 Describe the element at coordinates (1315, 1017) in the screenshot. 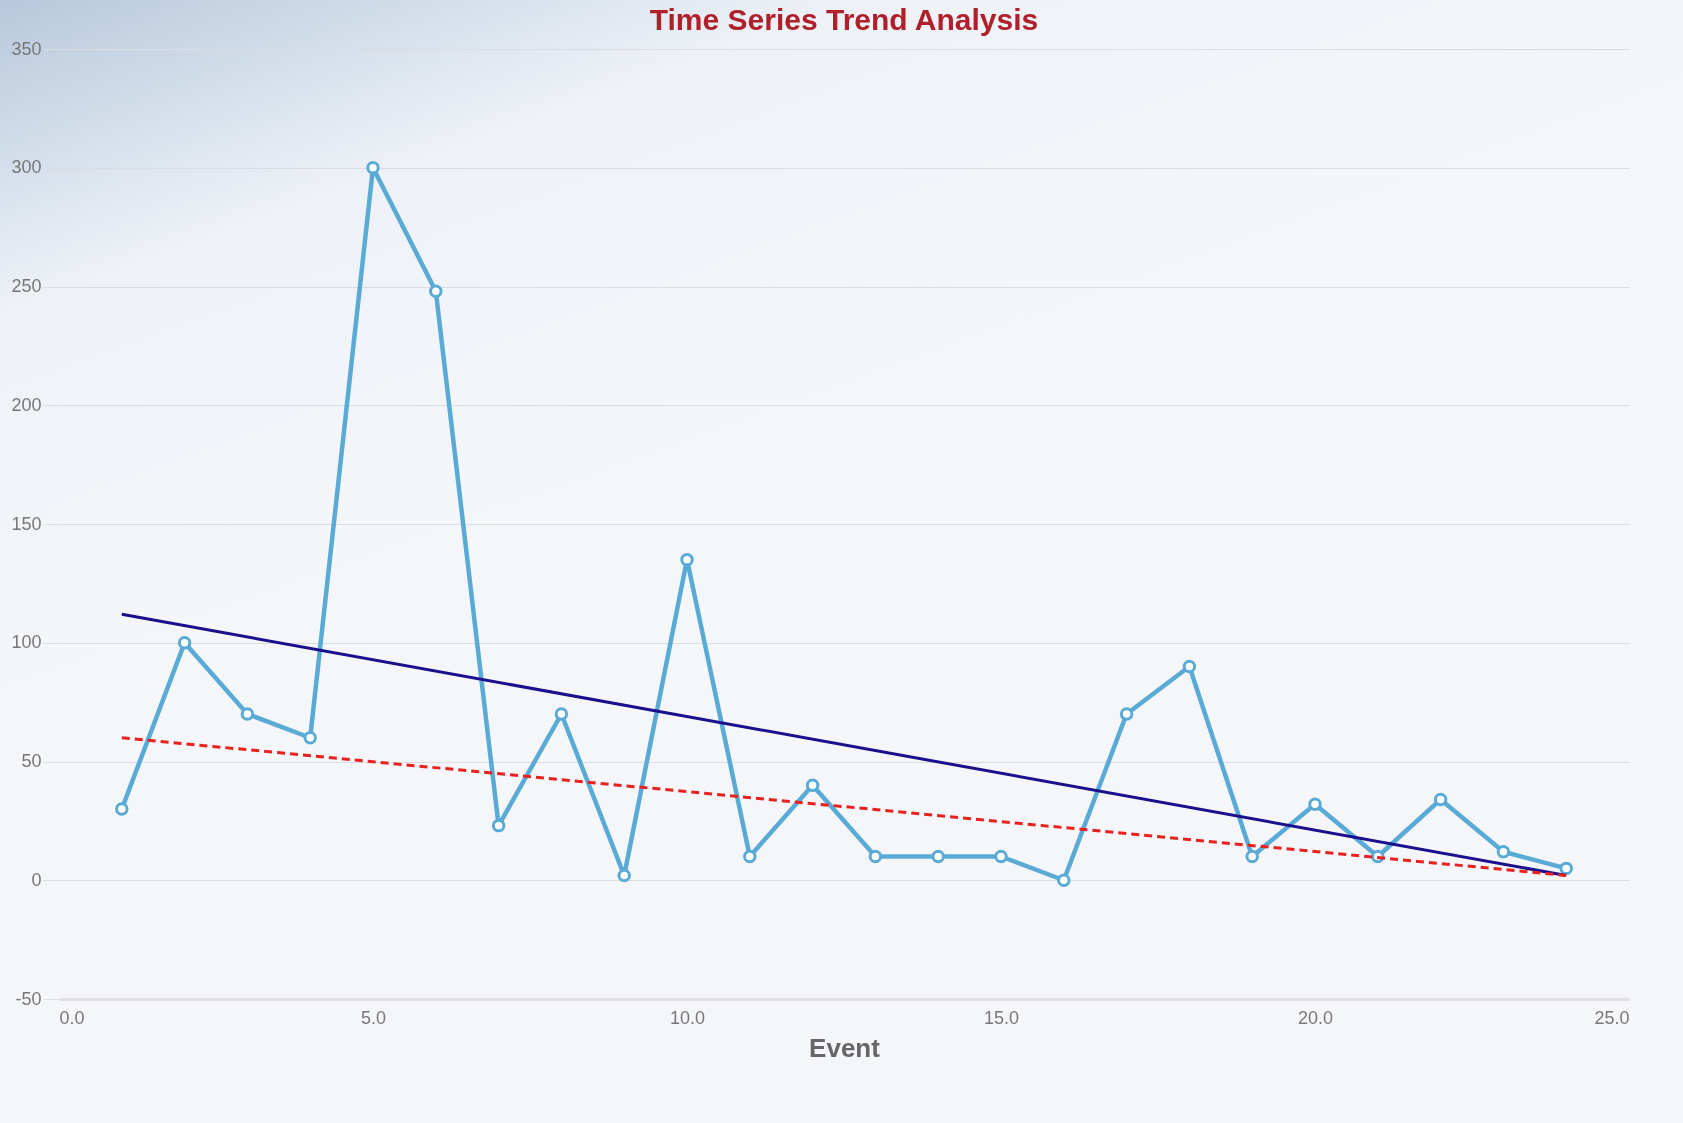

I see `x-tick-label: 20.0` at that location.